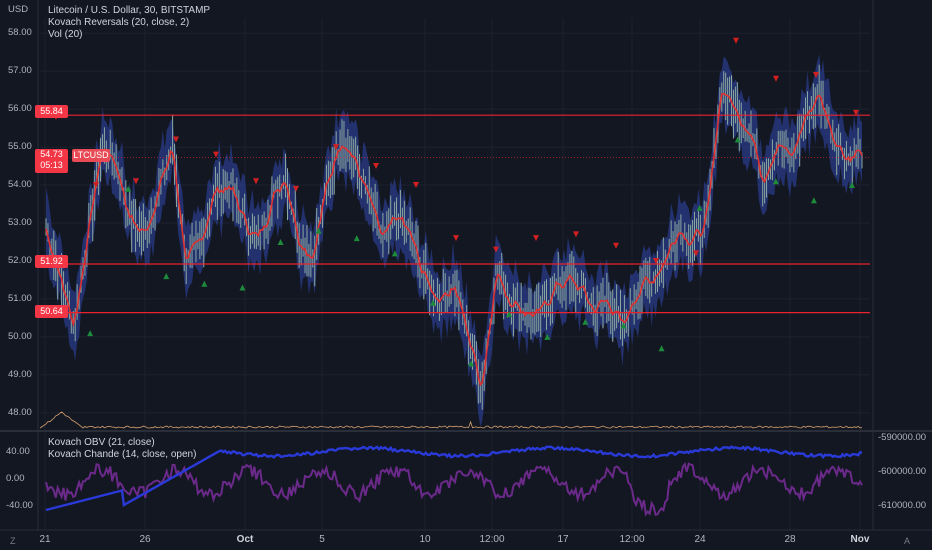 The image size is (932, 550). I want to click on obv-tick-label: -590000.00, so click(902, 437).